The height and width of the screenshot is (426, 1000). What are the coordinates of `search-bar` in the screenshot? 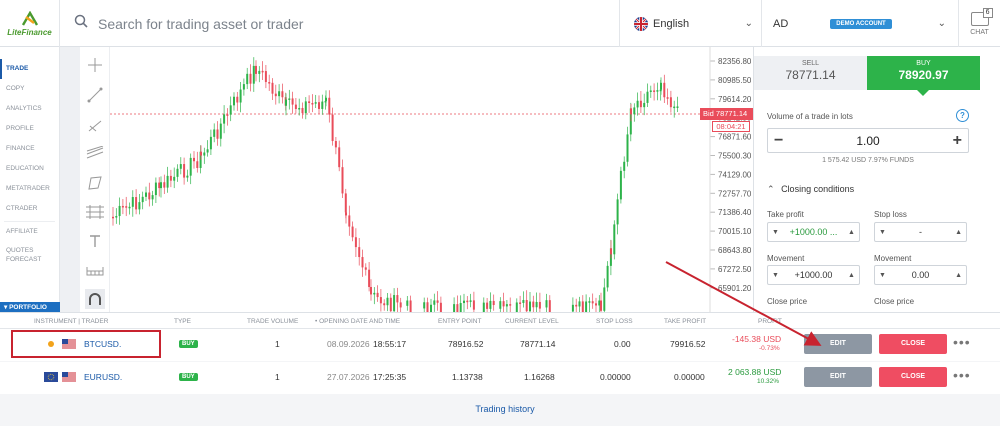 It's located at (340, 23).